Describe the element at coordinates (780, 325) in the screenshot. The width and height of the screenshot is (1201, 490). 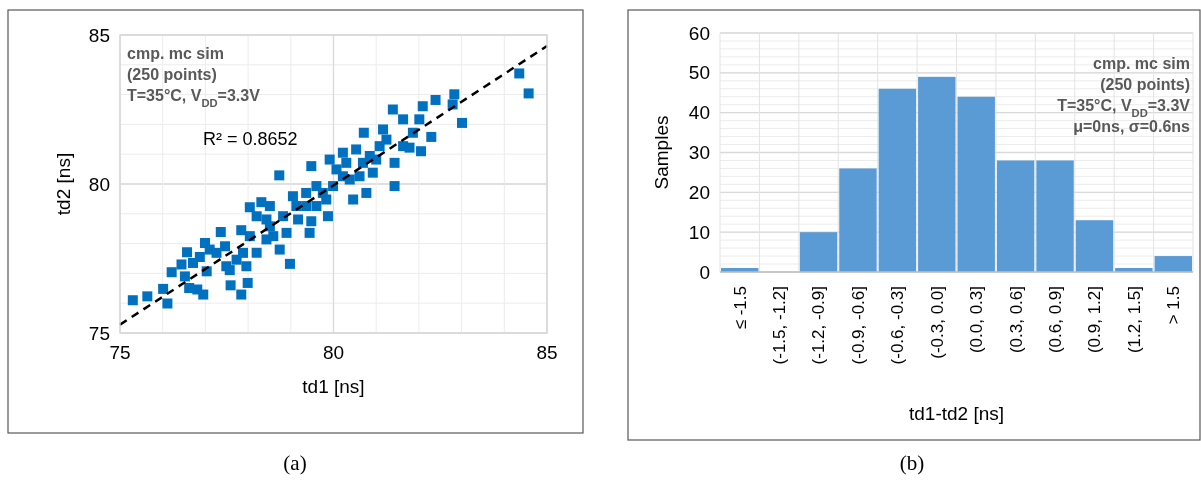
I see `x-tick-label: (-1.5, -1.2]` at that location.